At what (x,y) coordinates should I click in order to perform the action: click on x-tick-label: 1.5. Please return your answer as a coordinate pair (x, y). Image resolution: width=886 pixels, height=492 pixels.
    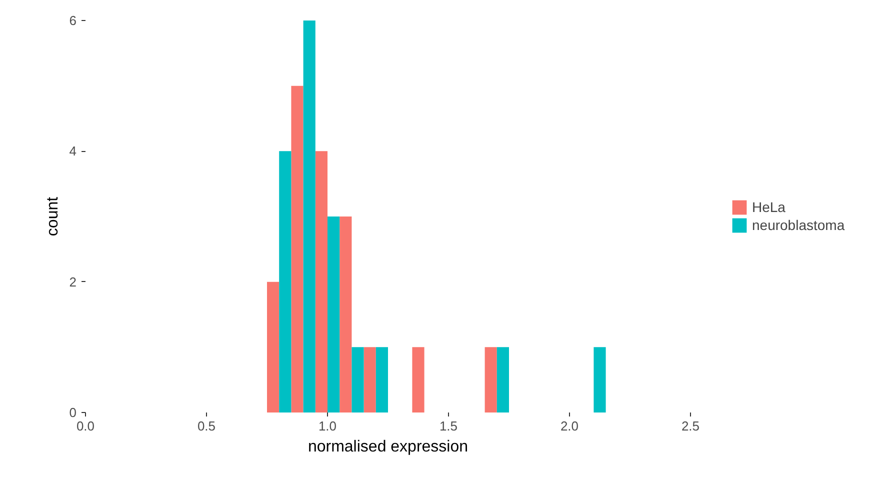
    Looking at the image, I should click on (448, 426).